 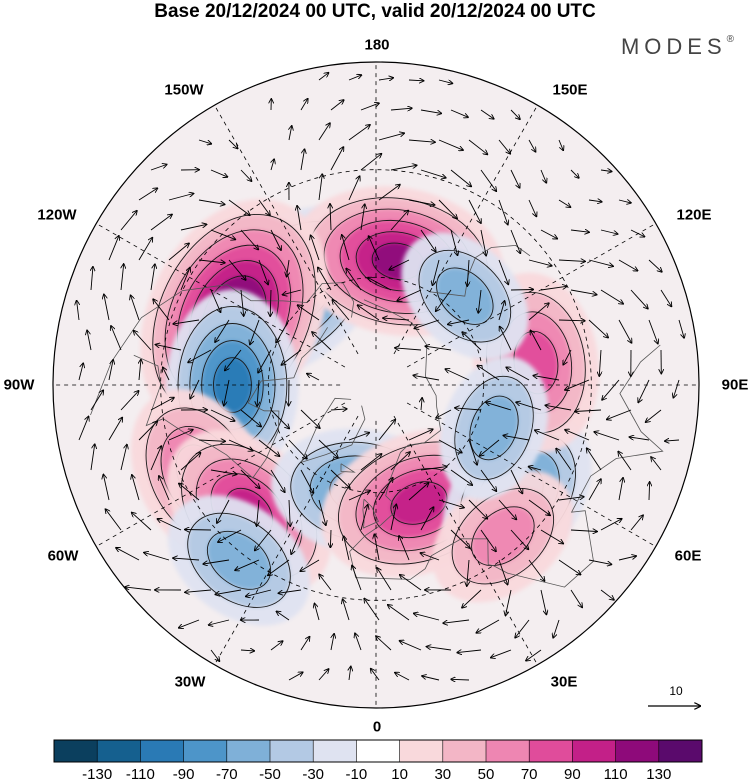 I want to click on colorbar-frame, so click(x=378, y=751).